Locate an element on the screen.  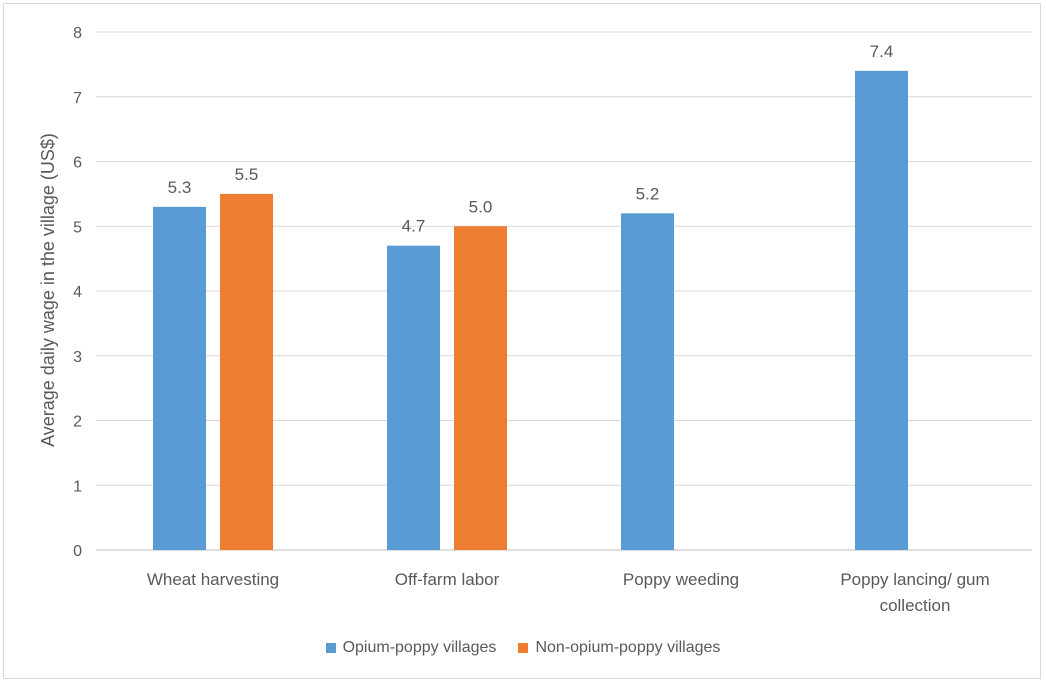
data-label: 5.5 is located at coordinates (247, 174).